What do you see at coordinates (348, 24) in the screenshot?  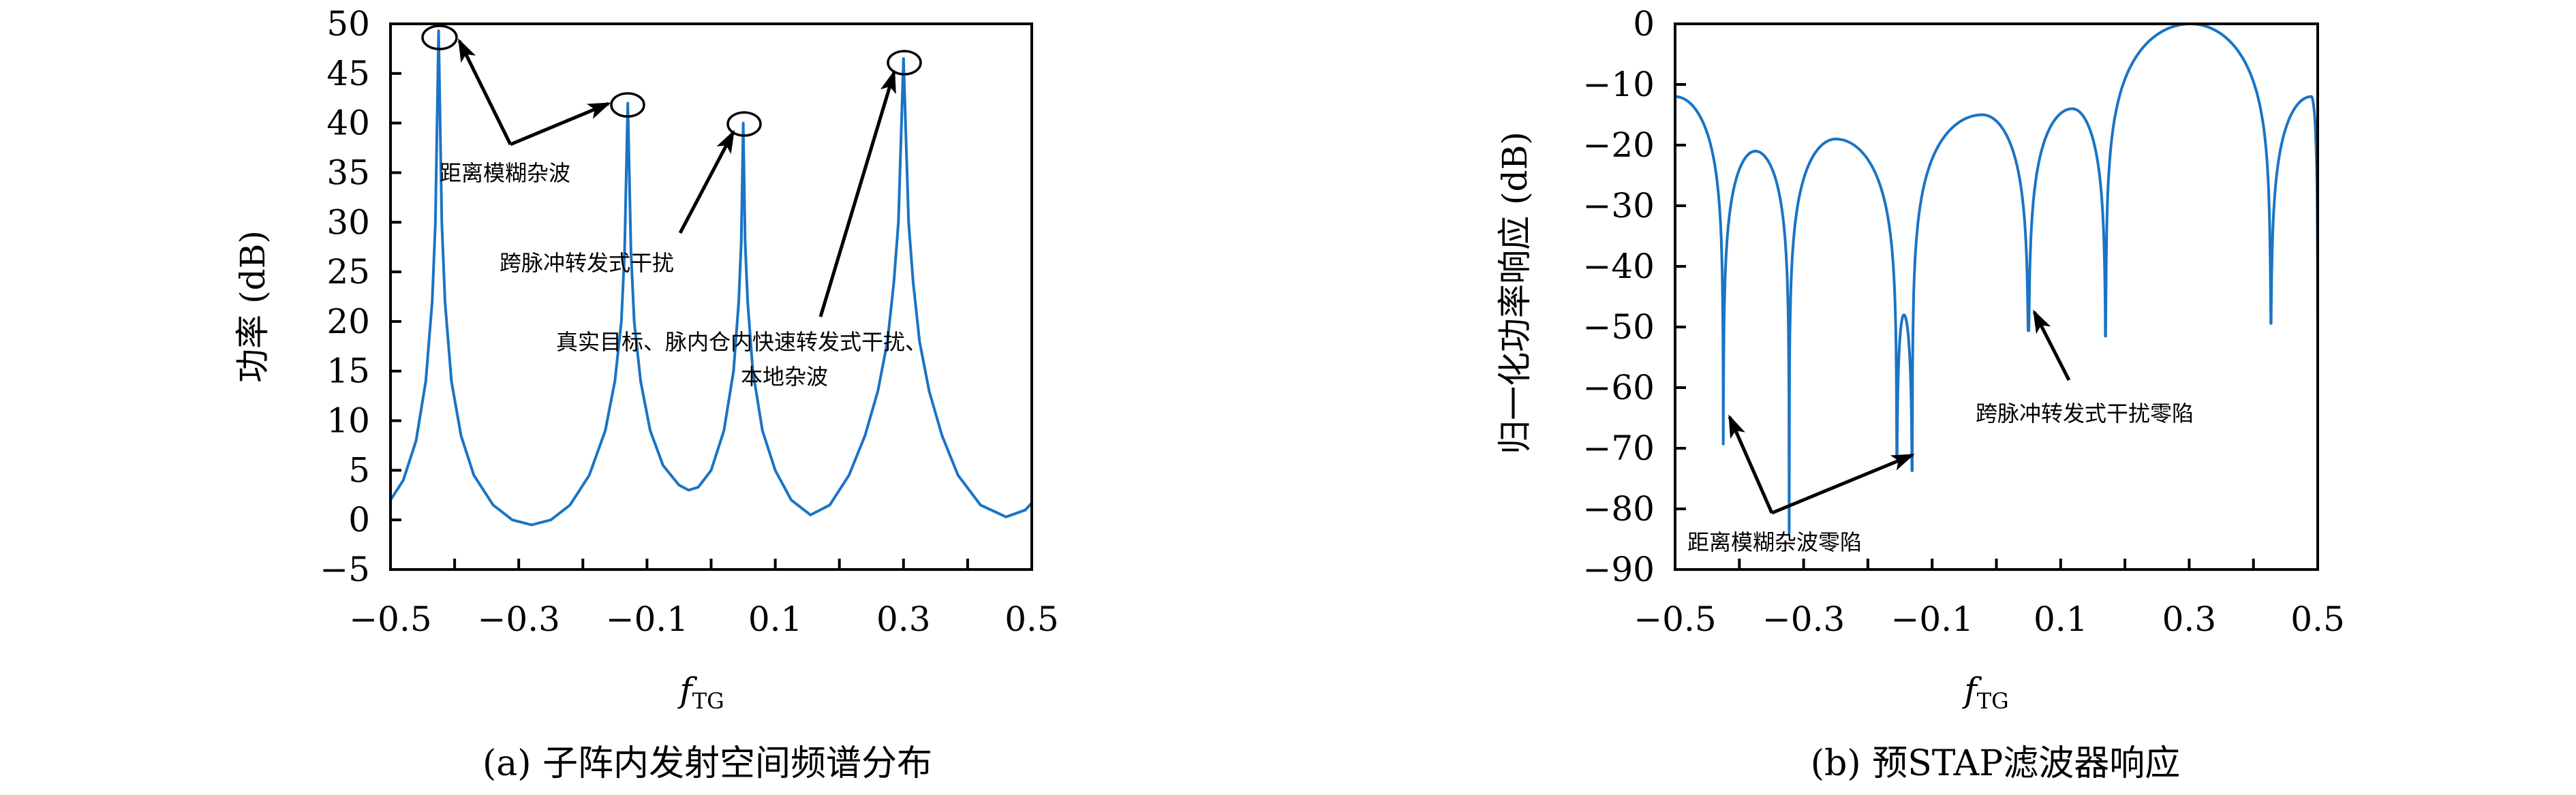 I see `y-tick-label: 50` at bounding box center [348, 24].